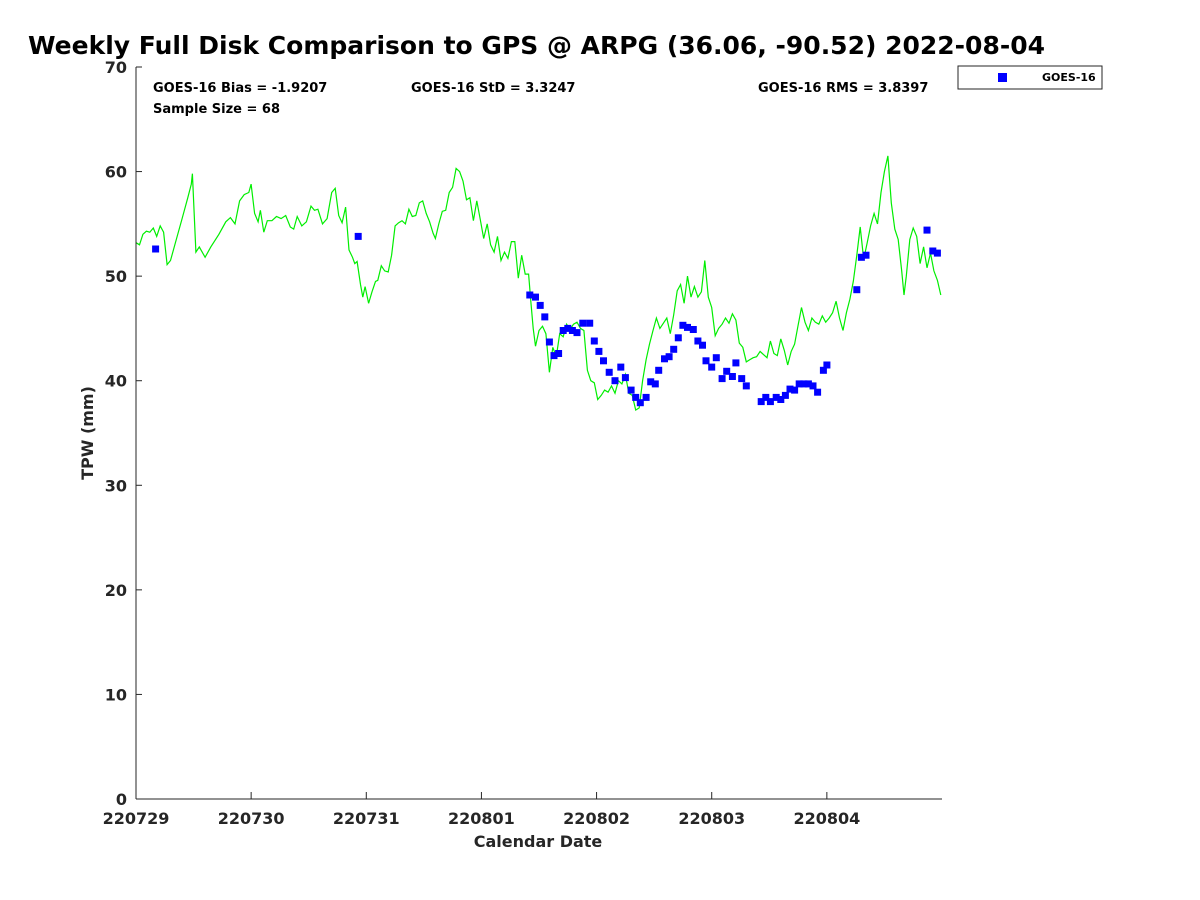 This screenshot has width=1200, height=900. Describe the element at coordinates (1002, 77) in the screenshot. I see `legend-marker-goes16` at that location.